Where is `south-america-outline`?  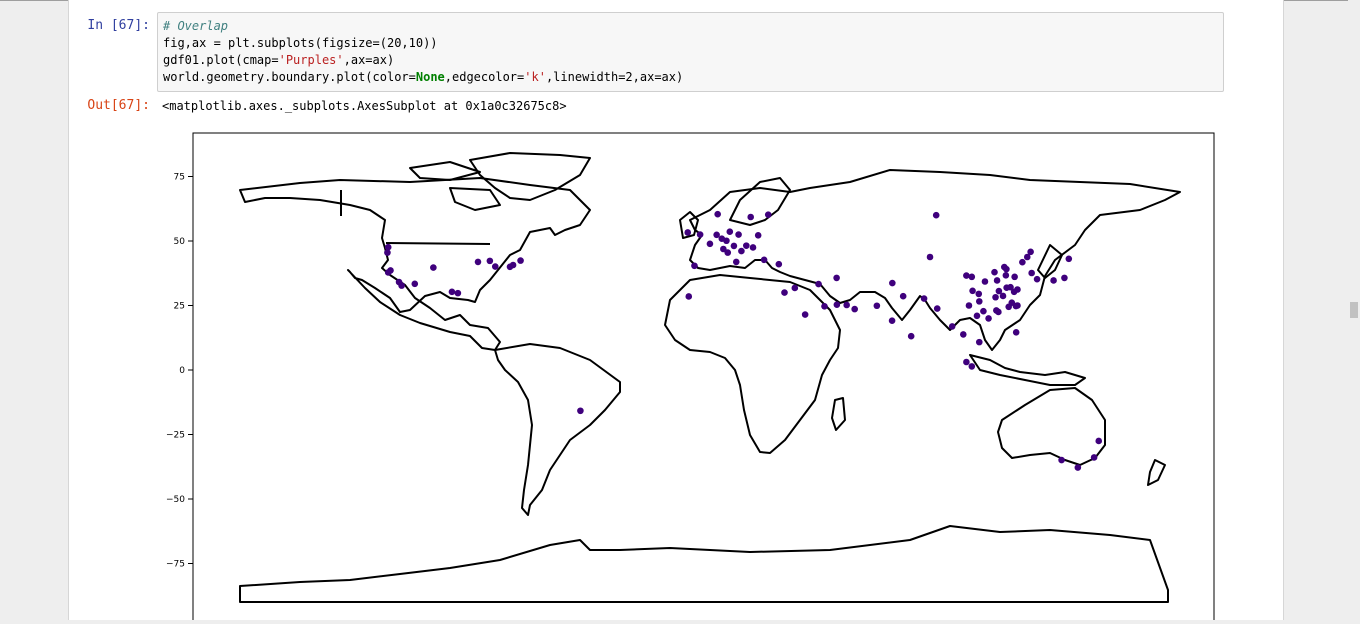 south-america-outline is located at coordinates (557, 429).